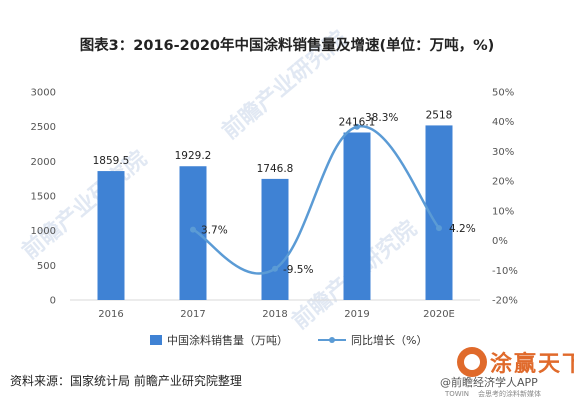 This screenshot has height=402, width=574. What do you see at coordinates (357, 122) in the screenshot?
I see `bar-value-label: 2416.1` at bounding box center [357, 122].